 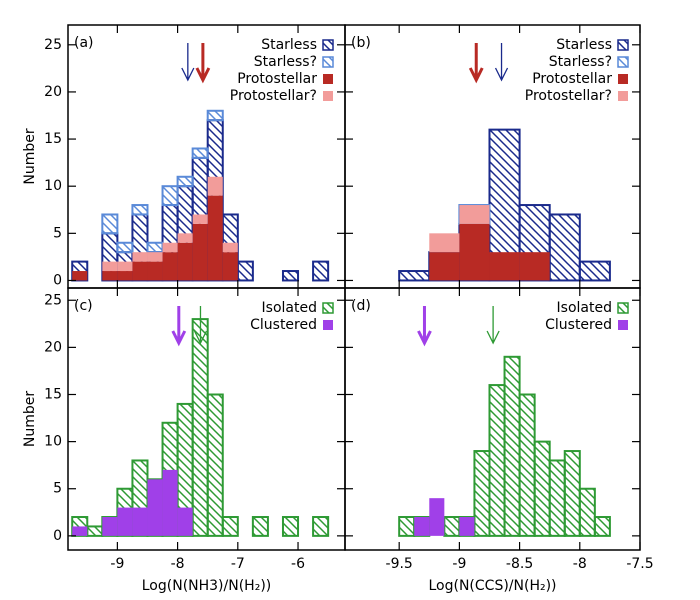 What do you see at coordinates (298, 564) in the screenshot?
I see `x-tick-label: -6` at bounding box center [298, 564].